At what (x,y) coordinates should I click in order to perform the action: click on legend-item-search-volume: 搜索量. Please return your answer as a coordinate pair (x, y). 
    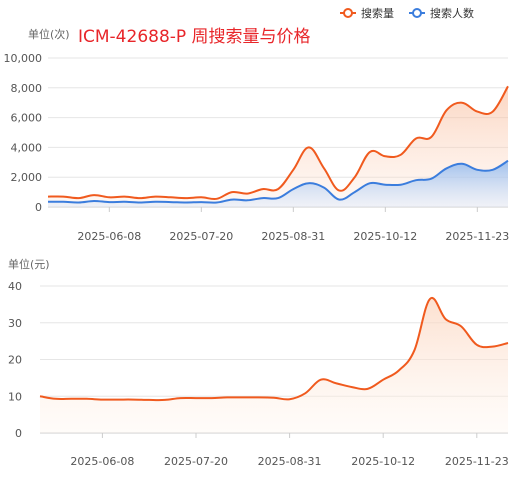
    Looking at the image, I should click on (367, 13).